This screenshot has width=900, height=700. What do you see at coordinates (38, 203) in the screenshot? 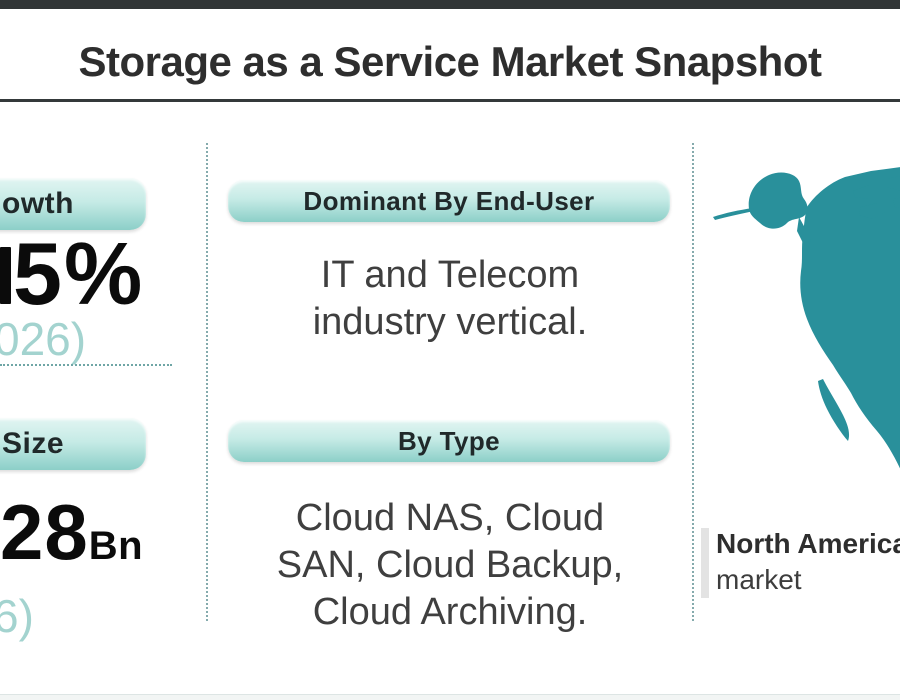
I see `market-growth-badge-label: owth` at bounding box center [38, 203].